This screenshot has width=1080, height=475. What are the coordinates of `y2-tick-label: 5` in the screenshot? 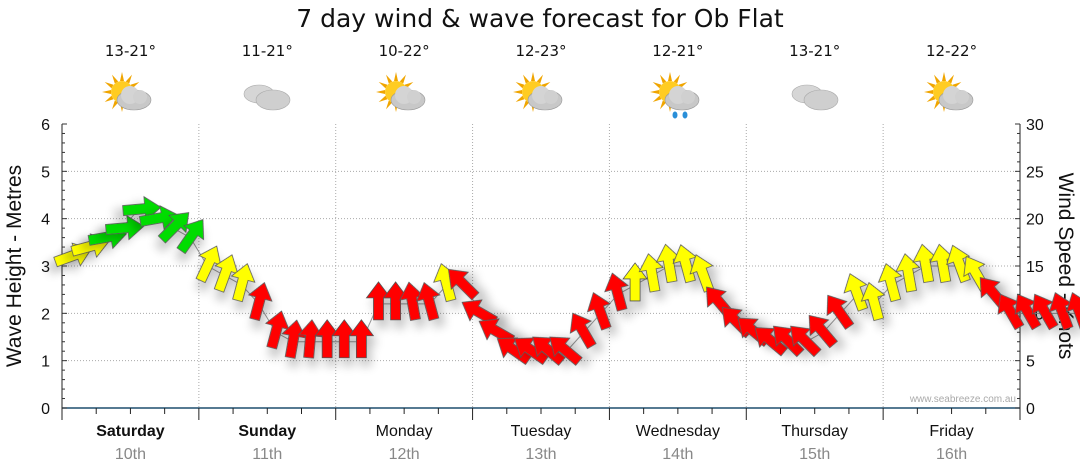 It's located at (1030, 362).